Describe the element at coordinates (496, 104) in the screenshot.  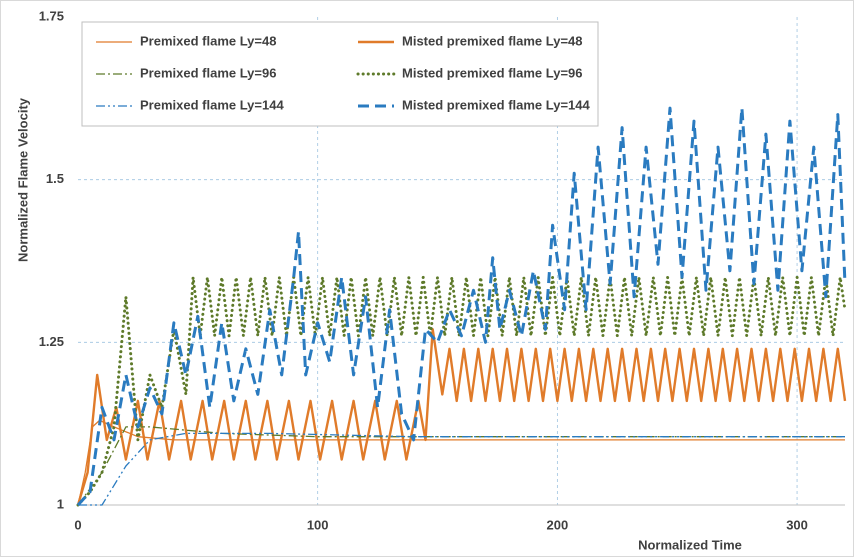
I see `legend-label: Misted premixed flame Ly=144` at that location.